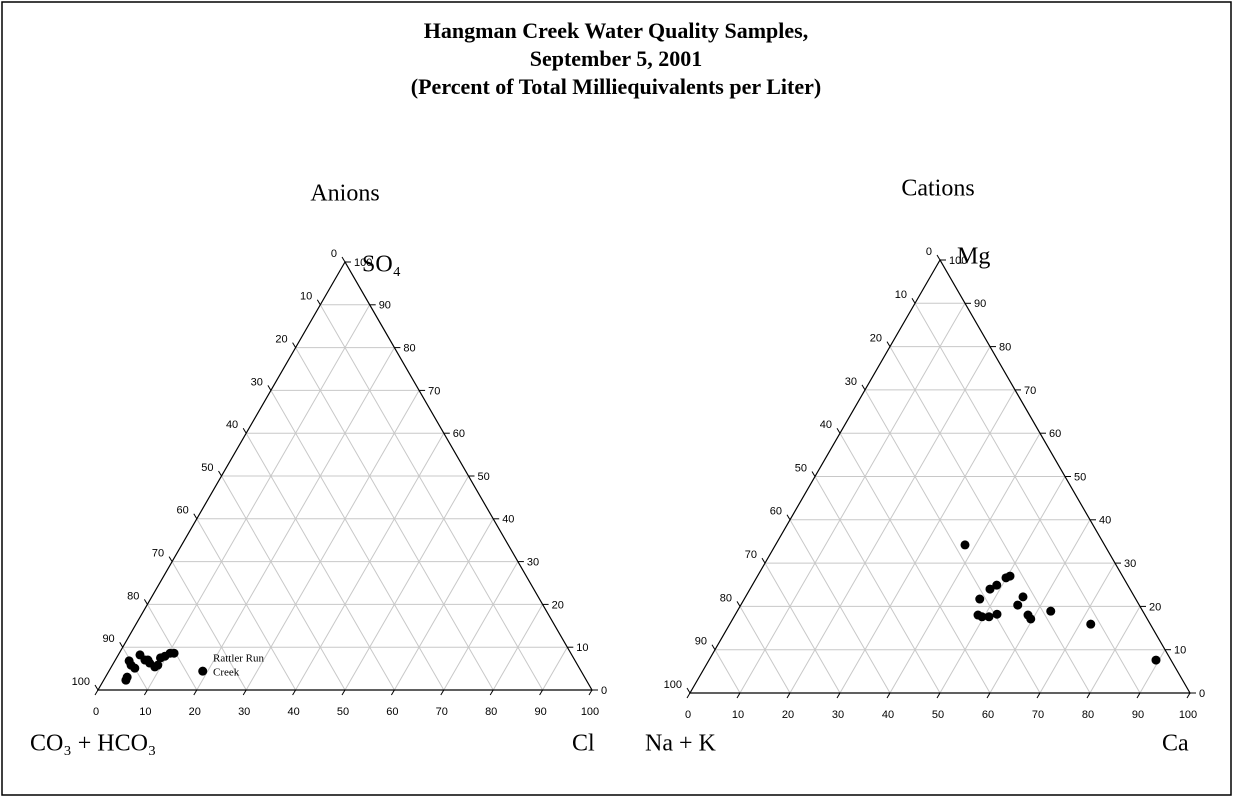  Describe the element at coordinates (681, 744) in the screenshot. I see `left-axis-label: Na + K` at that location.